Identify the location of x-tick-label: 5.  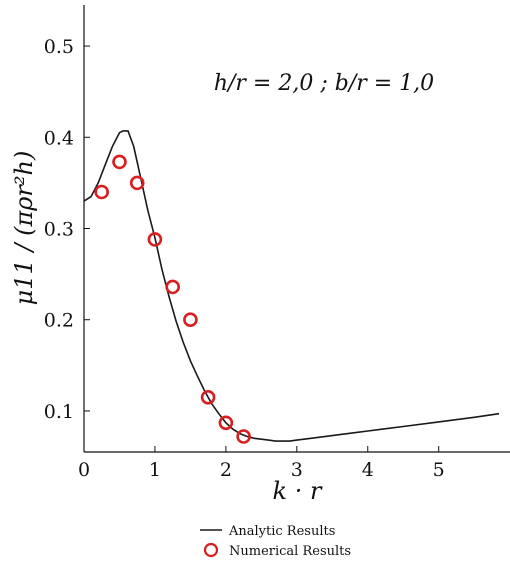
(439, 470).